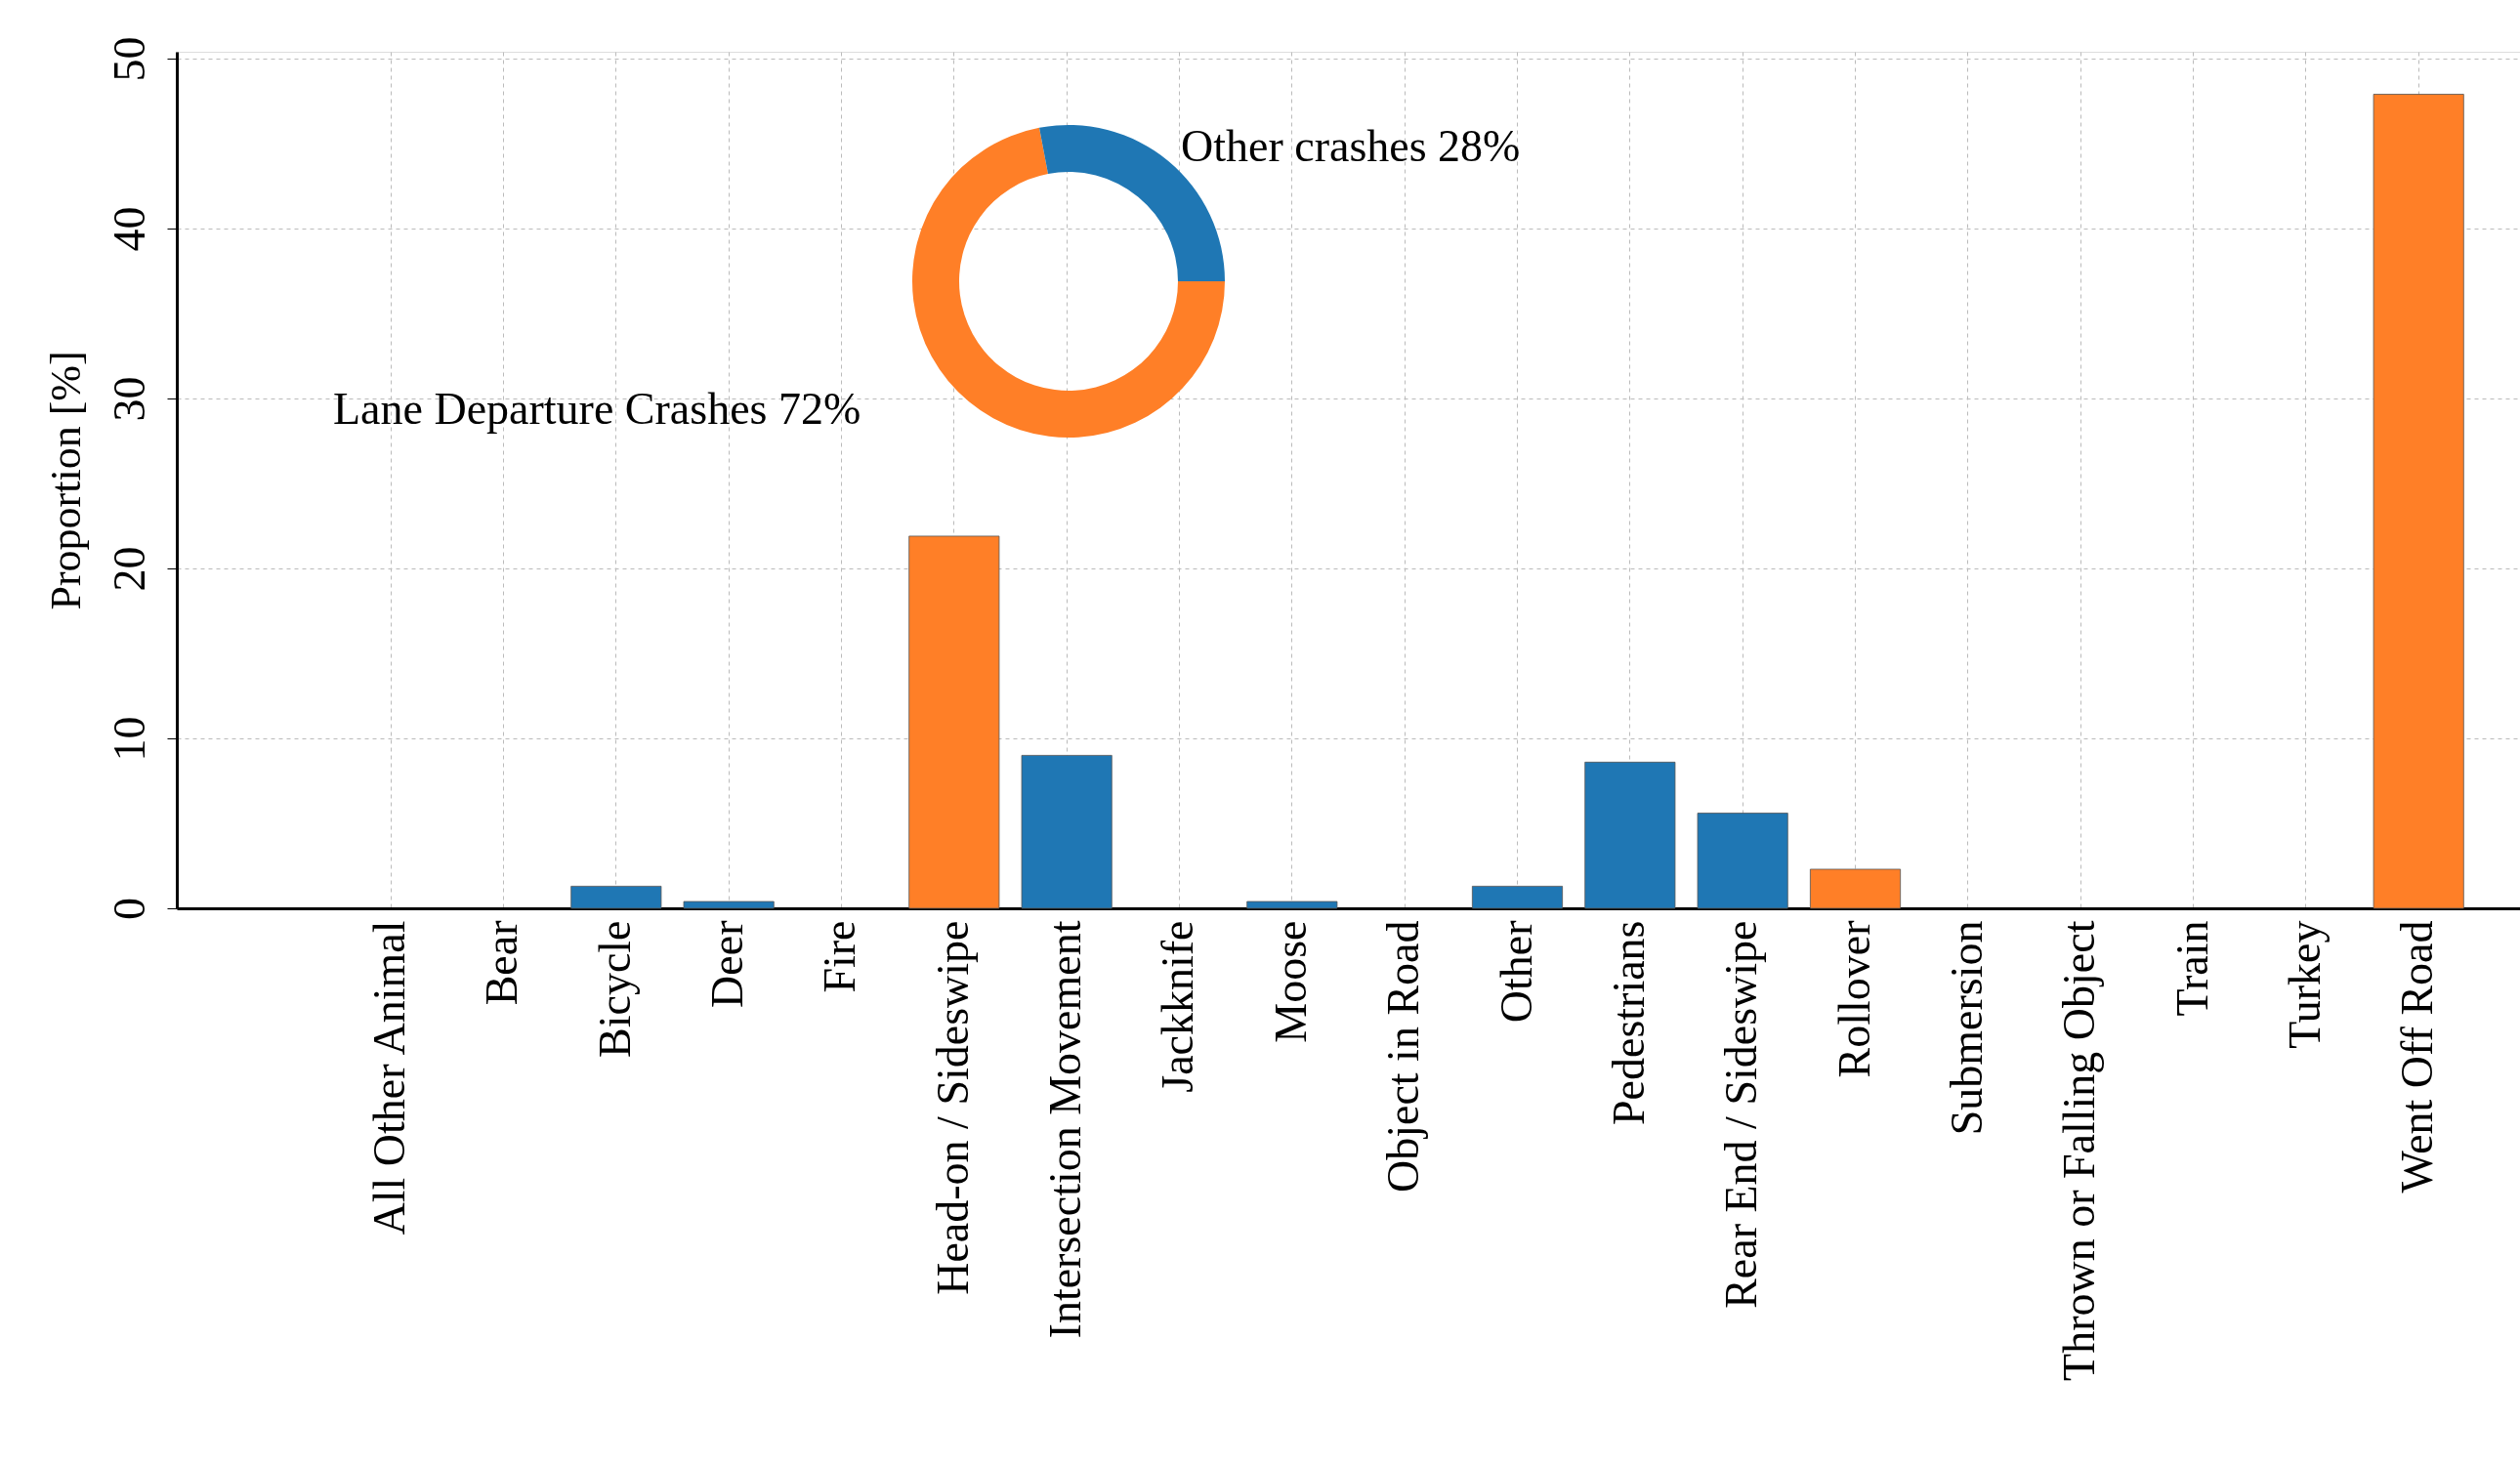 The width and height of the screenshot is (2520, 1466). What do you see at coordinates (614, 989) in the screenshot?
I see `x-tick-label: Bicycle` at bounding box center [614, 989].